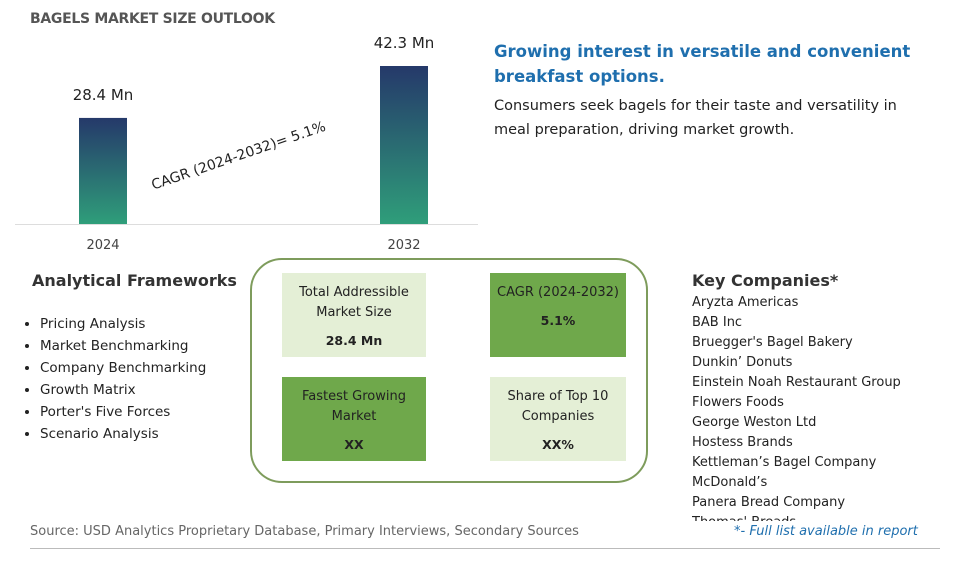 The image size is (969, 574). I want to click on frameworks-title: Analytical Frameworks, so click(134, 280).